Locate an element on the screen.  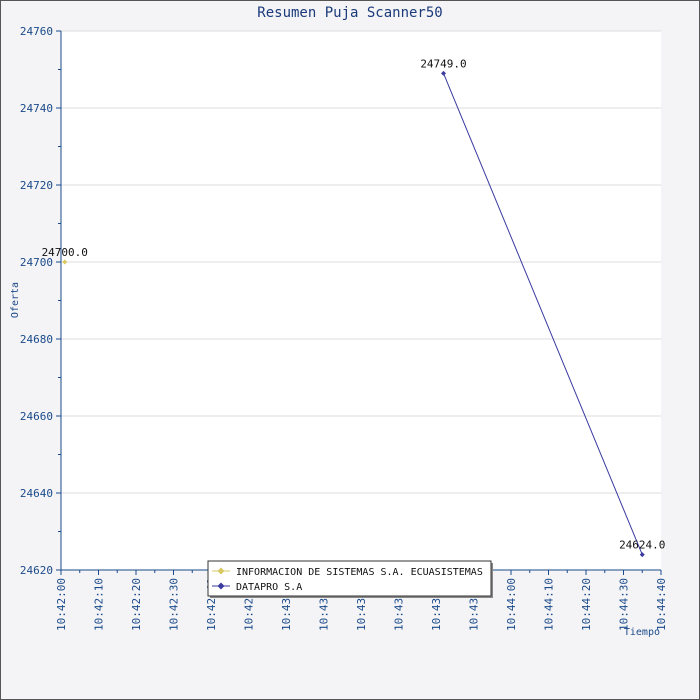
series-1: 24700.0 is located at coordinates (65, 255).